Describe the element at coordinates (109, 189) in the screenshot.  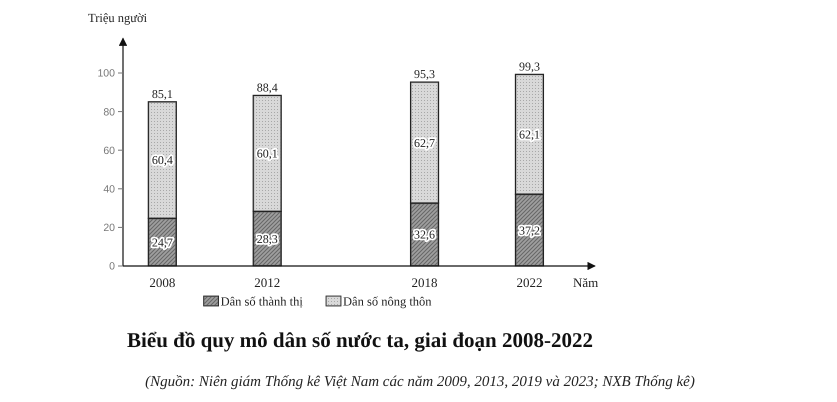
I see `y-tick-label: 40` at that location.